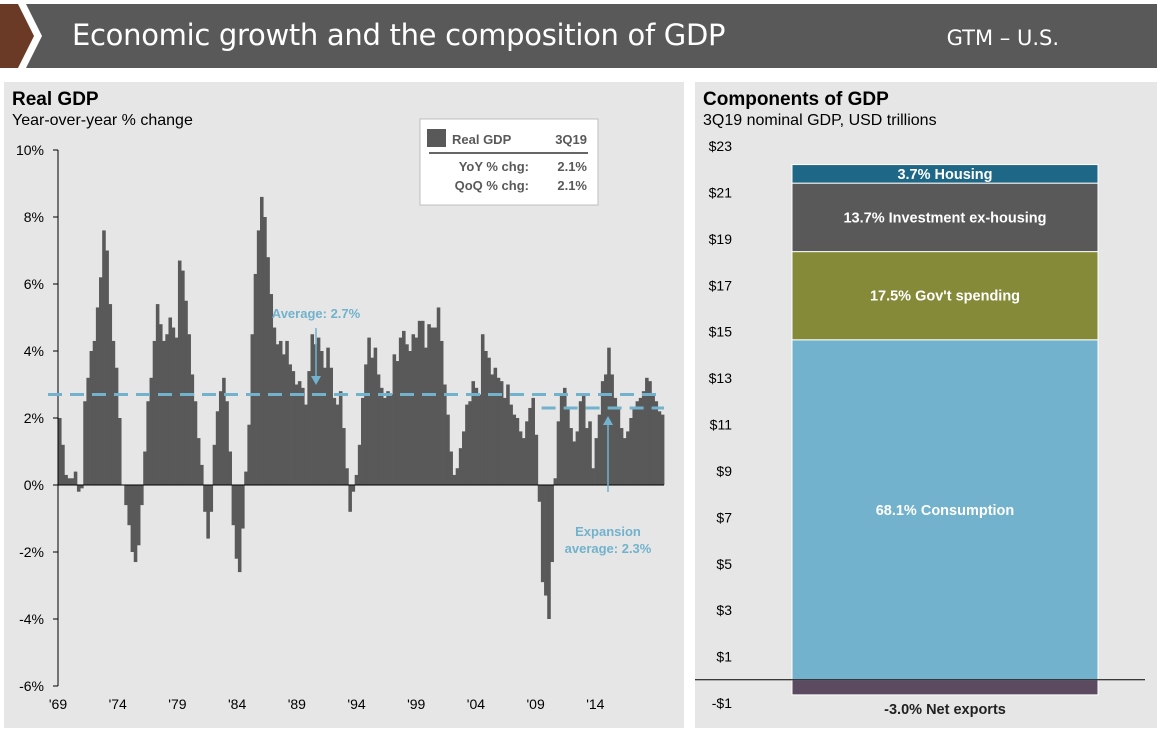 The height and width of the screenshot is (731, 1157). Describe the element at coordinates (55, 99) in the screenshot. I see `real-gdp-title: Real GDP` at that location.